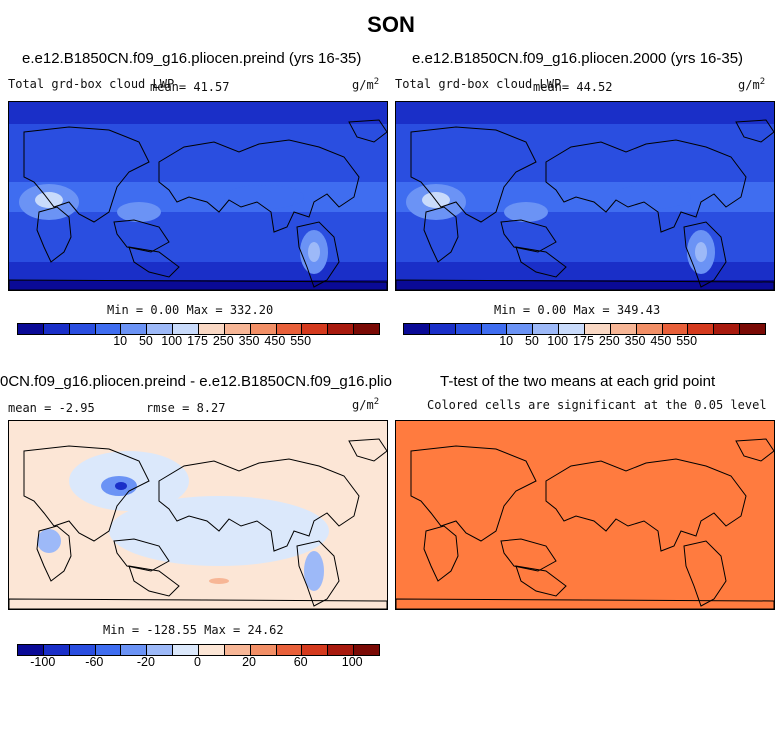 The height and width of the screenshot is (733, 782). I want to click on panel4-map, so click(585, 515).